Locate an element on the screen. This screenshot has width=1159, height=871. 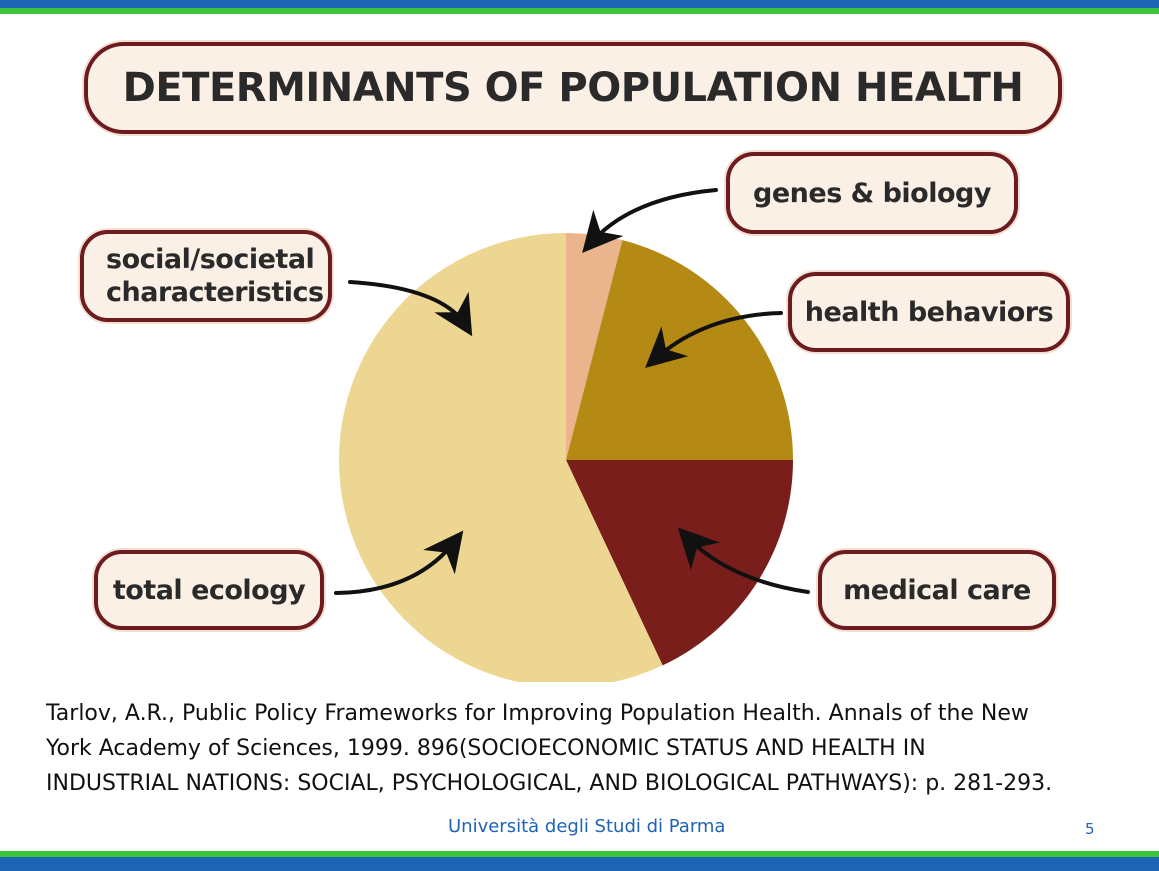
top-blue-band is located at coordinates (579, 4).